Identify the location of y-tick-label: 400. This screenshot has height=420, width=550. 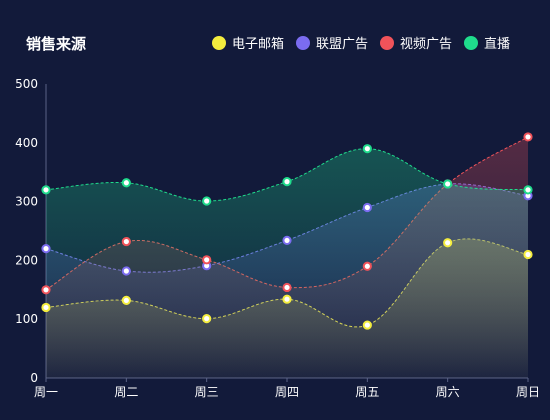
(26, 143).